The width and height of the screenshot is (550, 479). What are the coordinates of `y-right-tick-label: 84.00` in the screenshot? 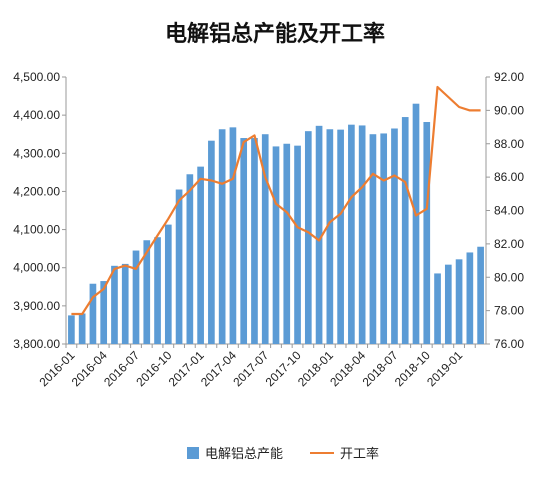 It's located at (509, 211).